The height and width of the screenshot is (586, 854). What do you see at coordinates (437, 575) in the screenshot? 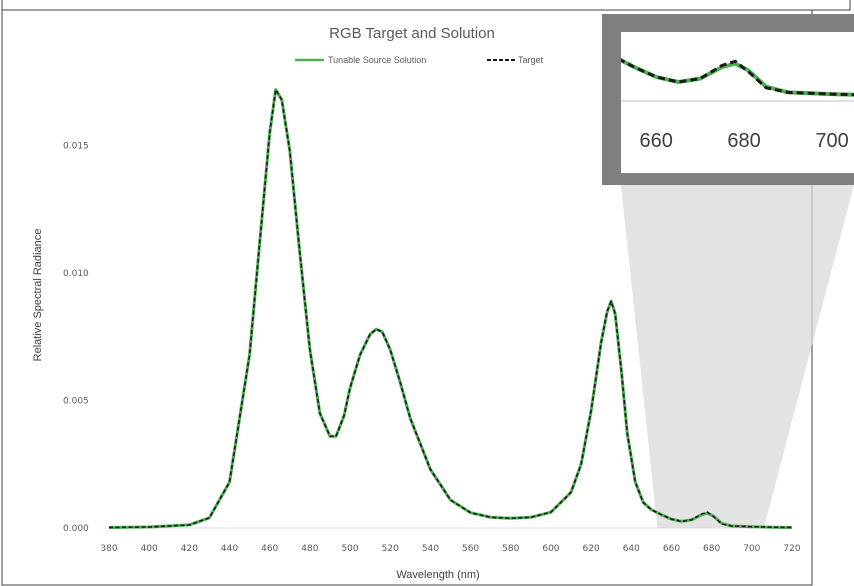
I see `x-axis-title: Wavelength (nm)` at bounding box center [437, 575].